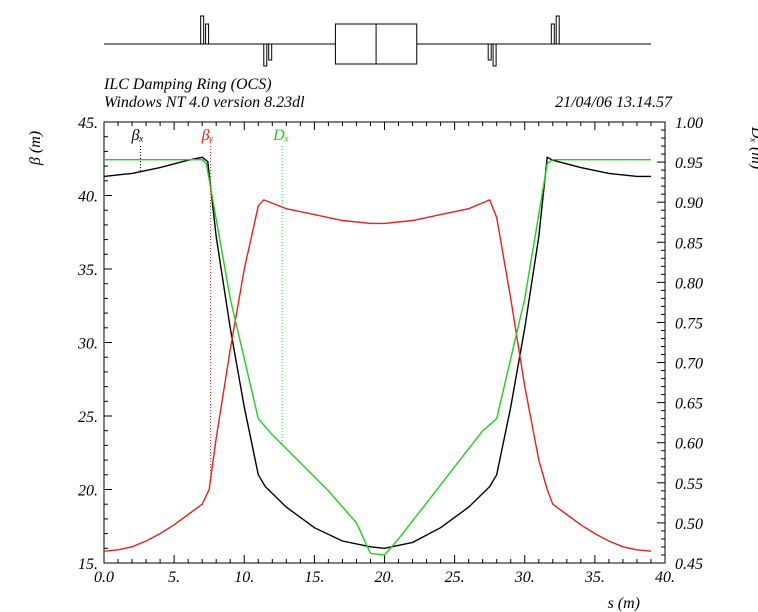  I want to click on x-tick-label: 20., so click(385, 577).